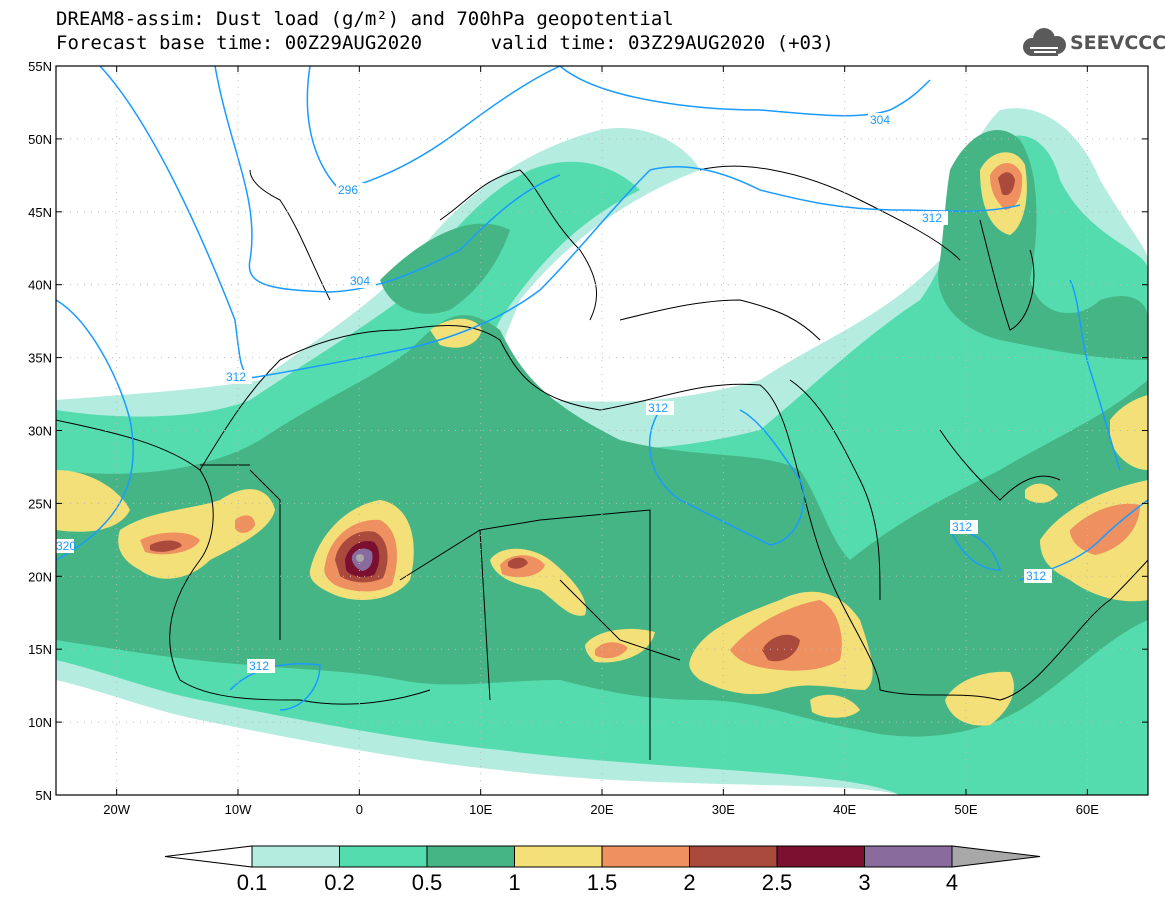 Image resolution: width=1165 pixels, height=907 pixels. What do you see at coordinates (602, 882) in the screenshot?
I see `colorbar-label: 1.5` at bounding box center [602, 882].